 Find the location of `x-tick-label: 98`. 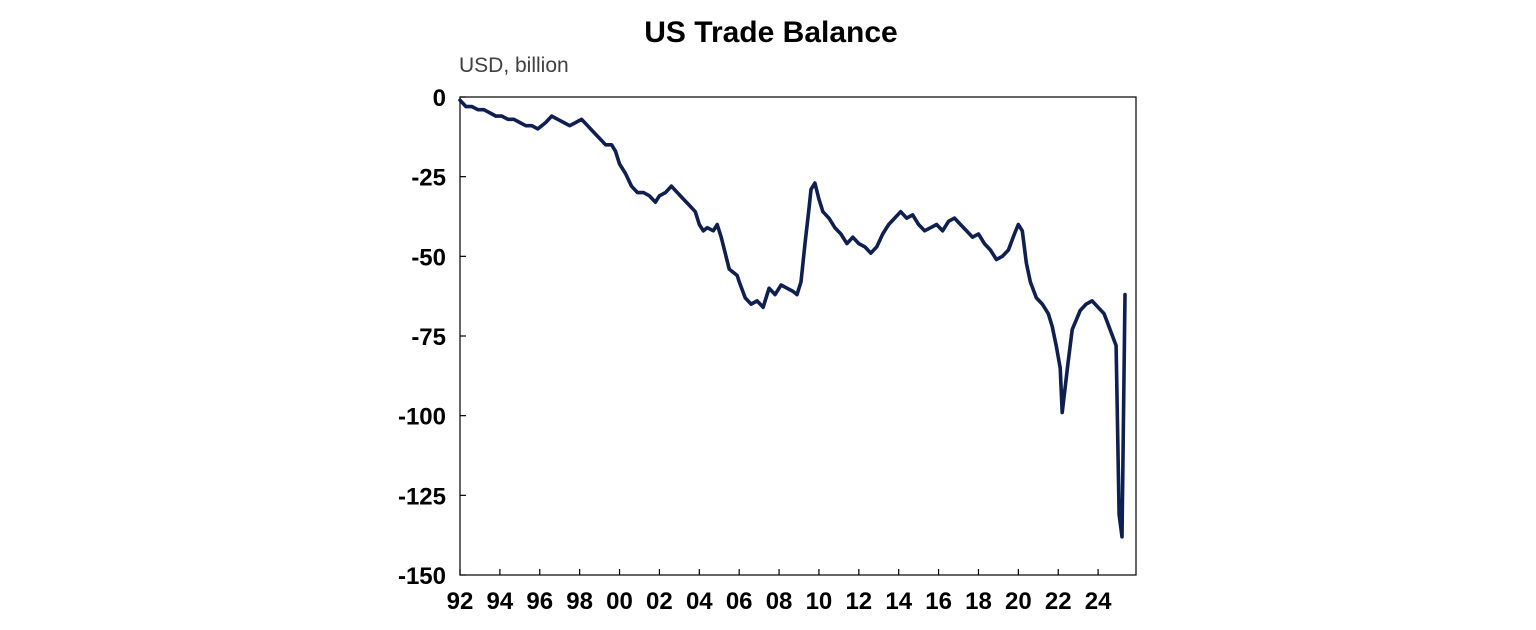

x-tick-label: 98 is located at coordinates (579, 601).